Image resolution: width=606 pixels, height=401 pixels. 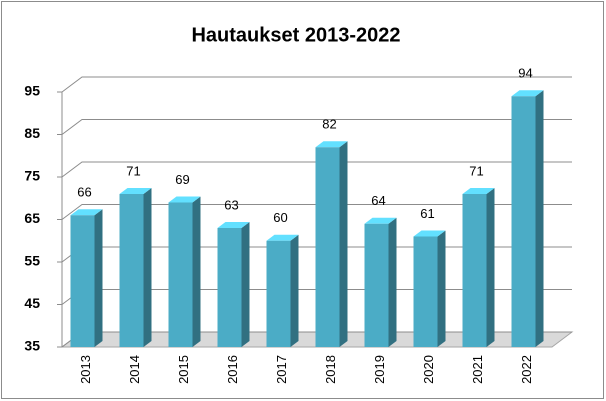 What do you see at coordinates (379, 369) in the screenshot?
I see `x-tick-label: 2019` at bounding box center [379, 369].